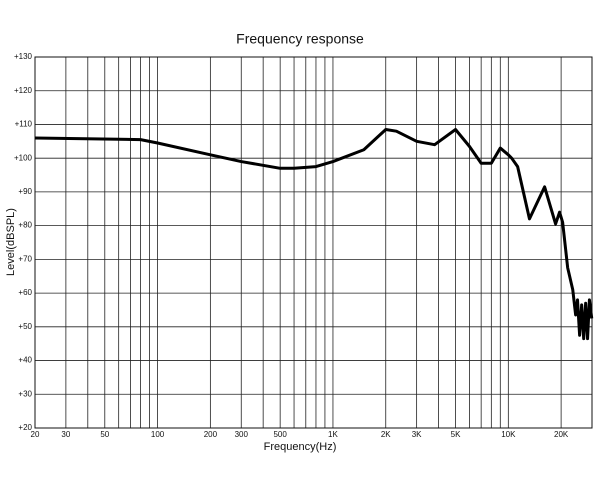 Image resolution: width=600 pixels, height=480 pixels. What do you see at coordinates (25, 292) in the screenshot?
I see `y-tick-label: +60` at bounding box center [25, 292].